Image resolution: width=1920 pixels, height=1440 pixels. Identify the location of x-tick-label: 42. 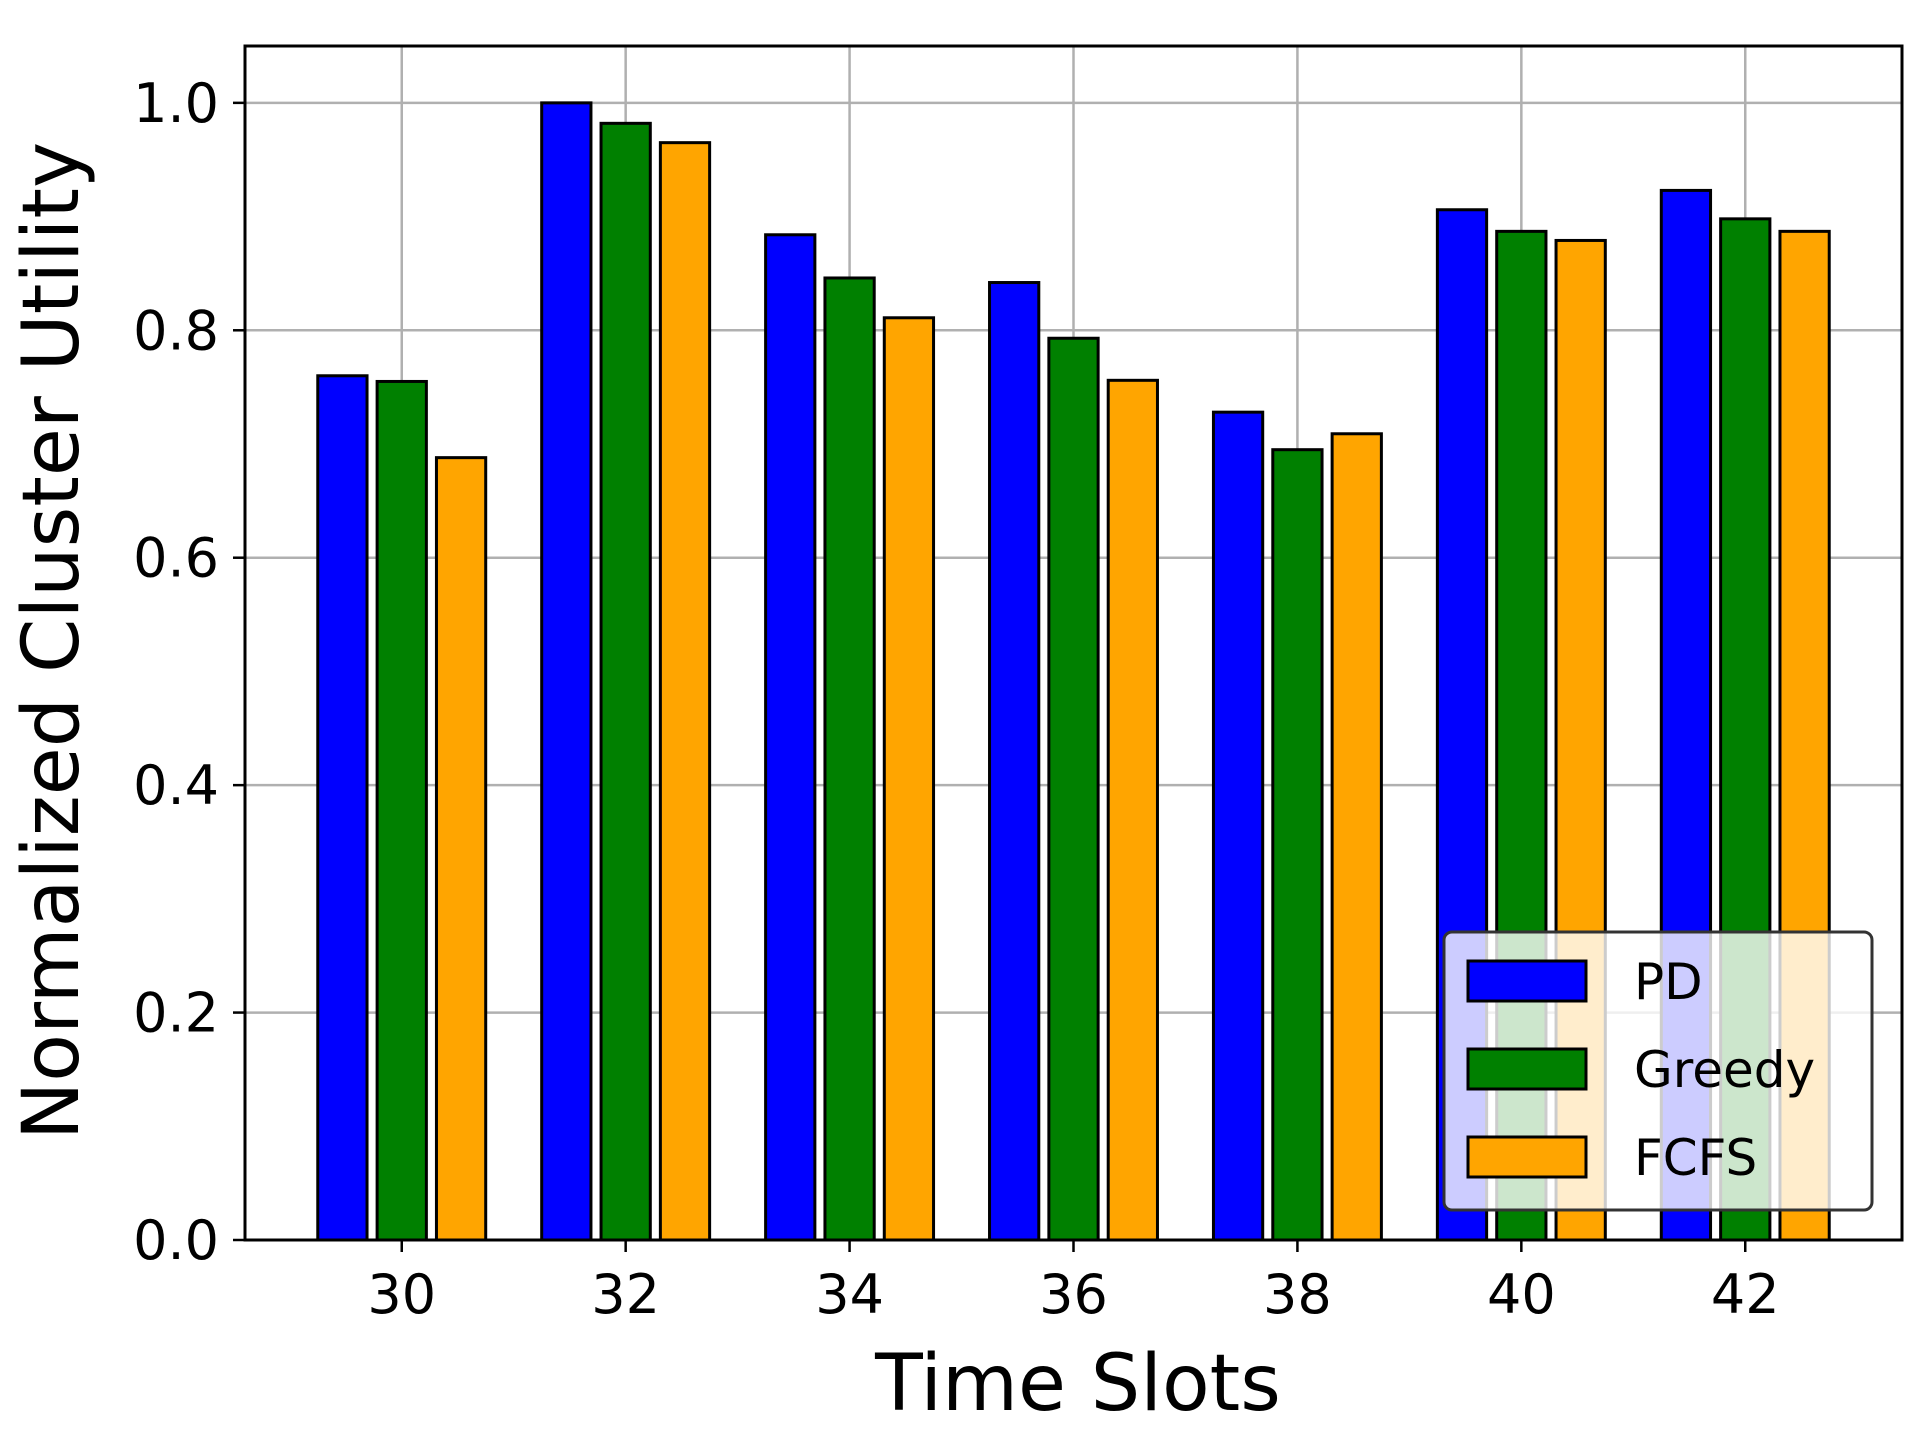
(1745, 1294).